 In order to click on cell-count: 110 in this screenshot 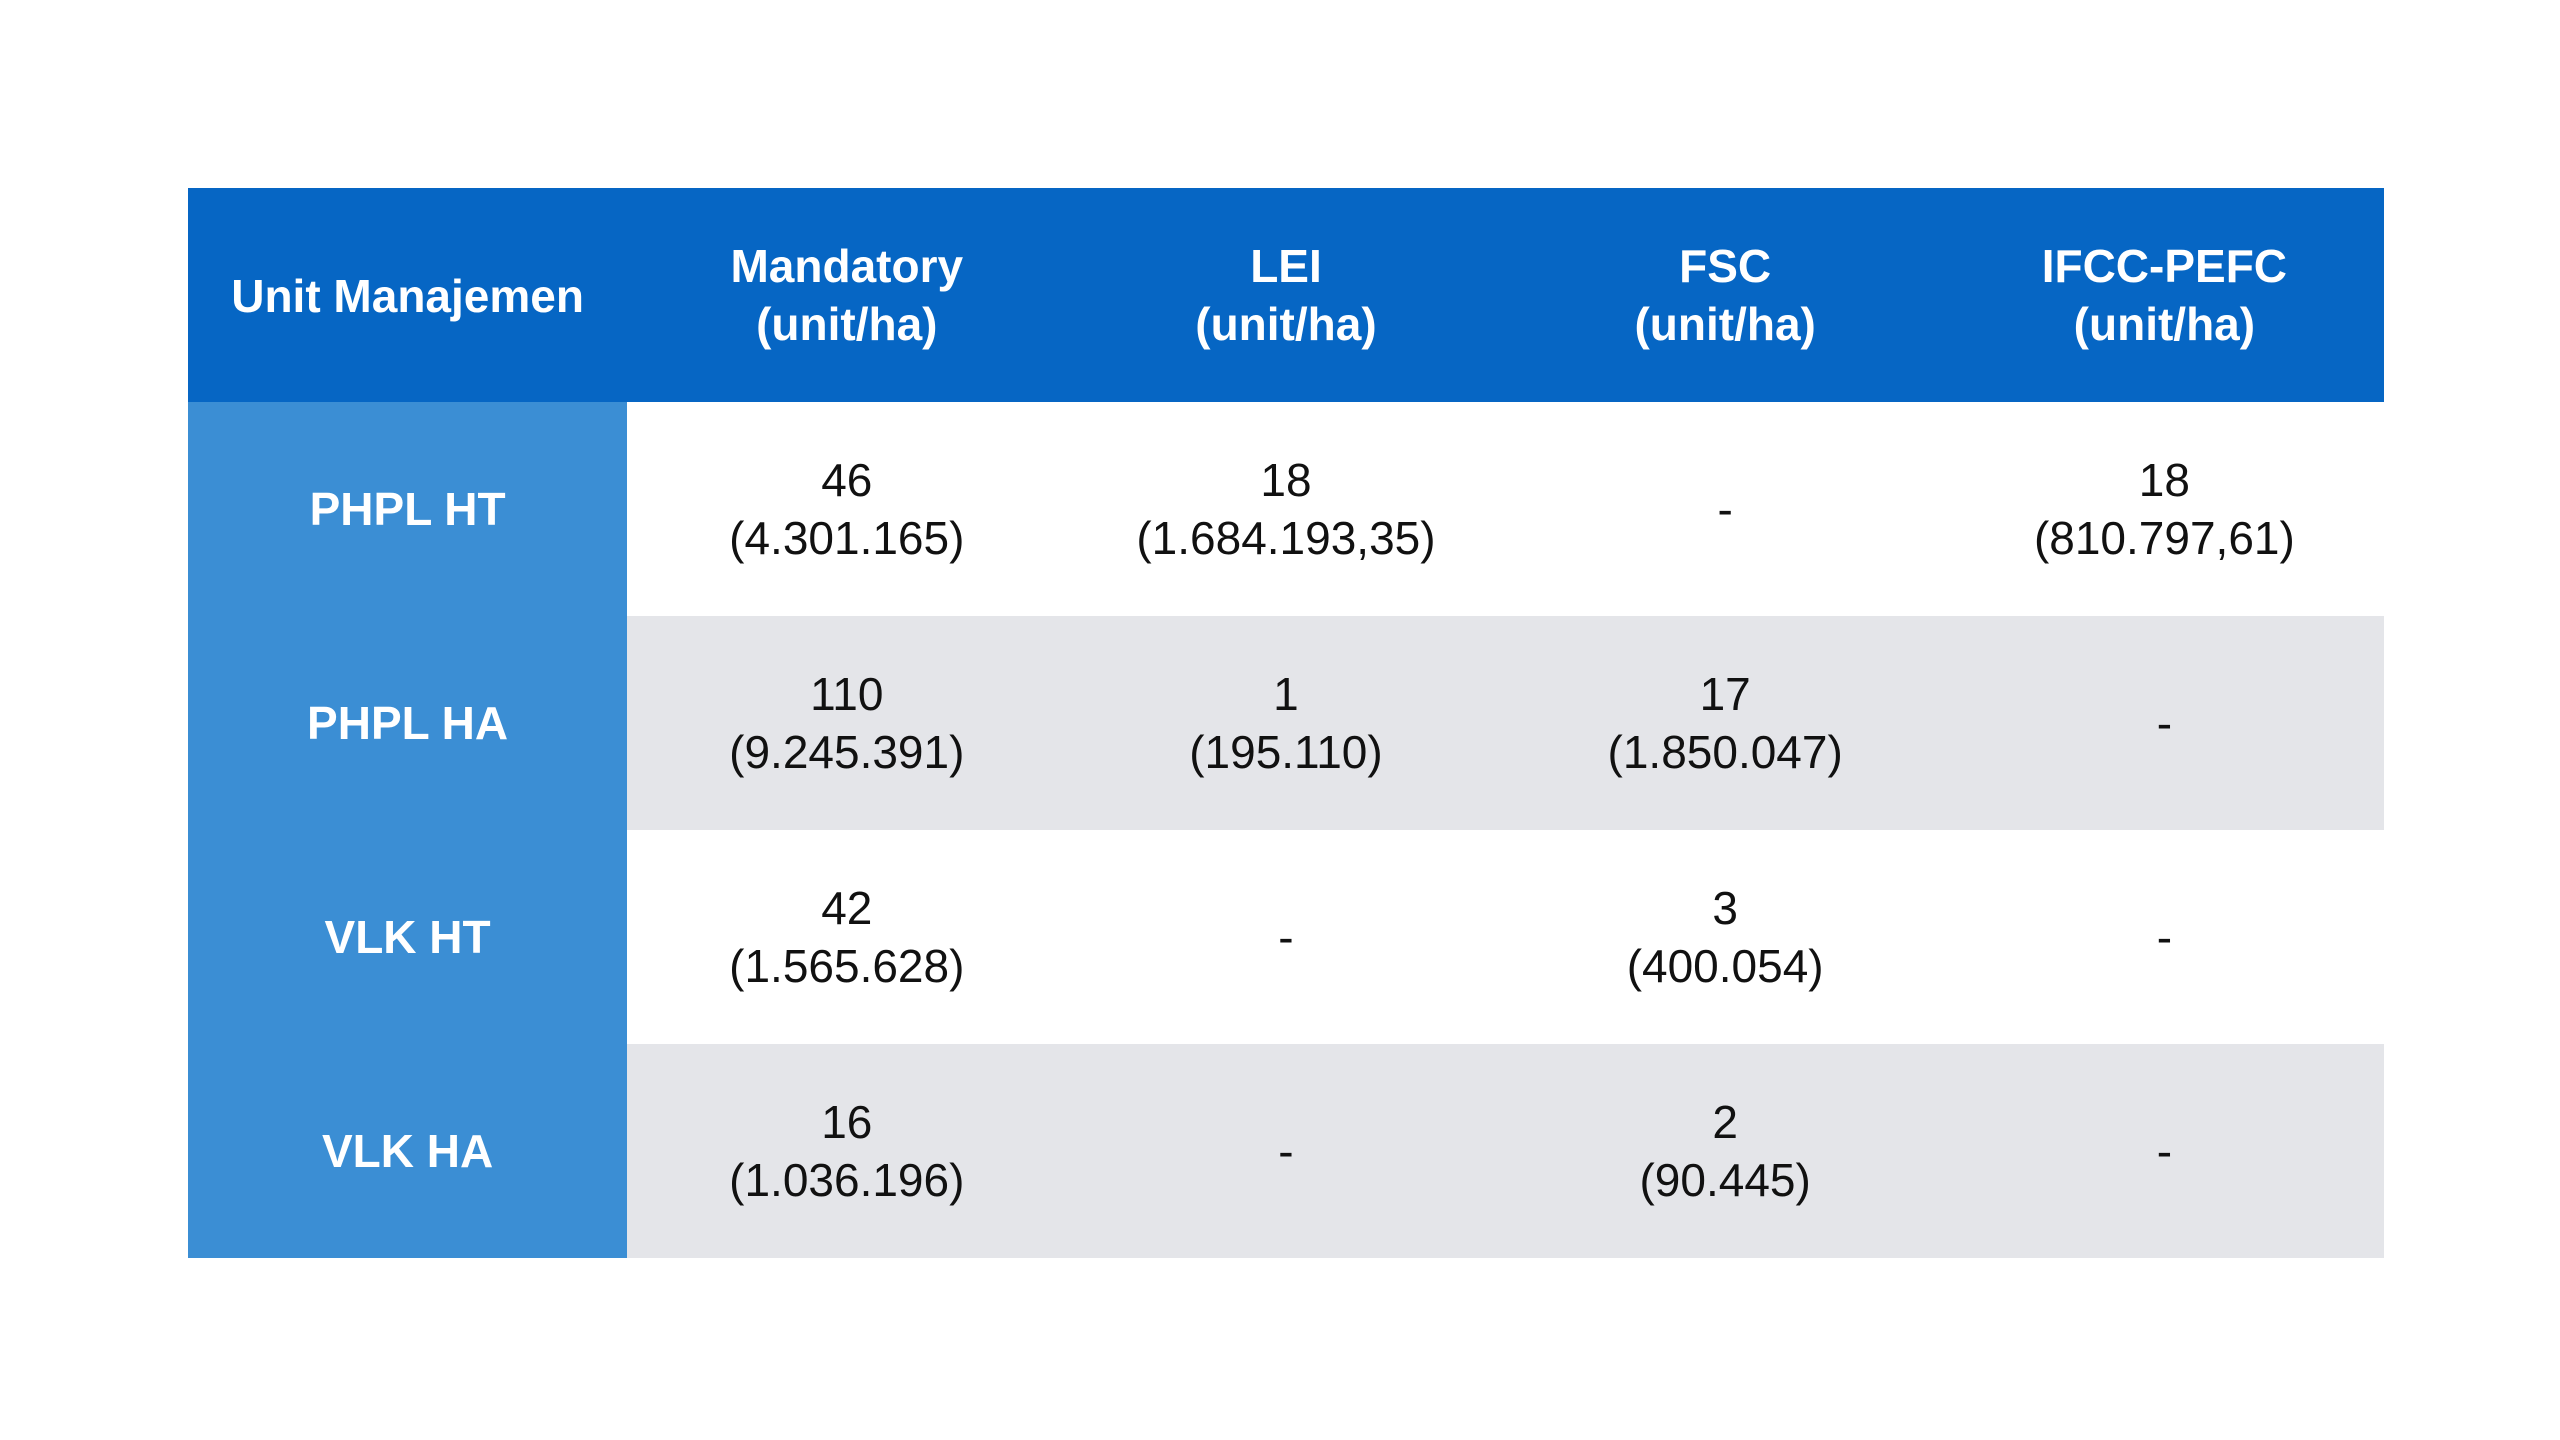, I will do `click(847, 694)`.